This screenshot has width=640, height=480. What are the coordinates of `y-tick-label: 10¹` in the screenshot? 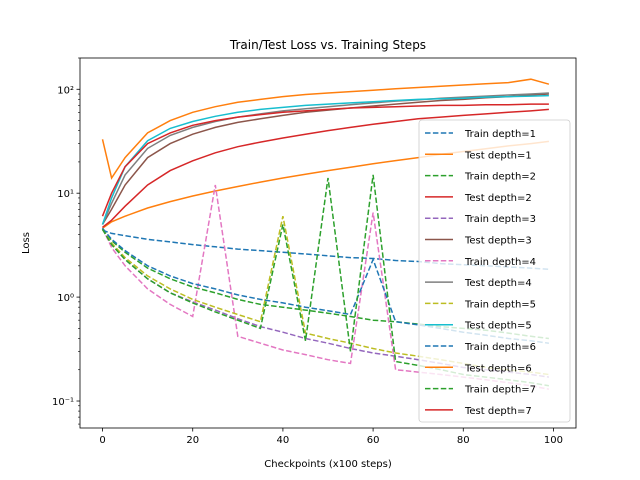 It's located at (65, 194).